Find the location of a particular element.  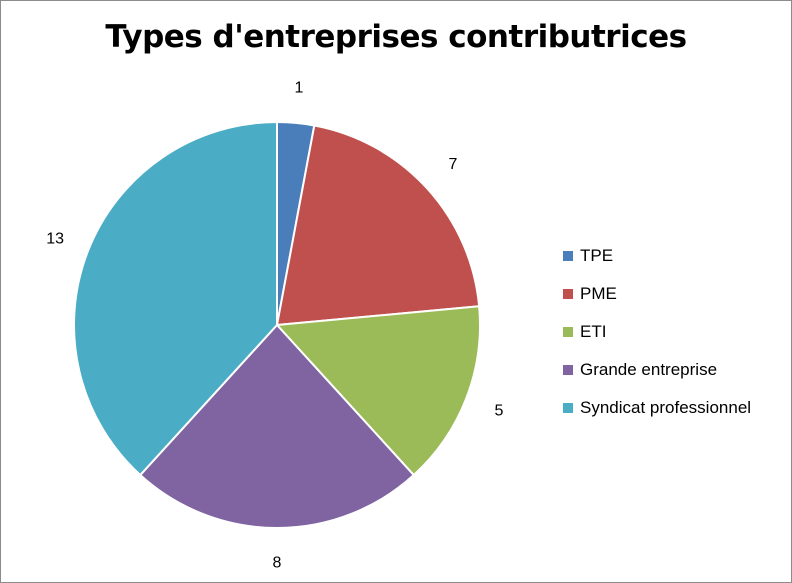

legend-item-eti: ETI is located at coordinates (657, 332).